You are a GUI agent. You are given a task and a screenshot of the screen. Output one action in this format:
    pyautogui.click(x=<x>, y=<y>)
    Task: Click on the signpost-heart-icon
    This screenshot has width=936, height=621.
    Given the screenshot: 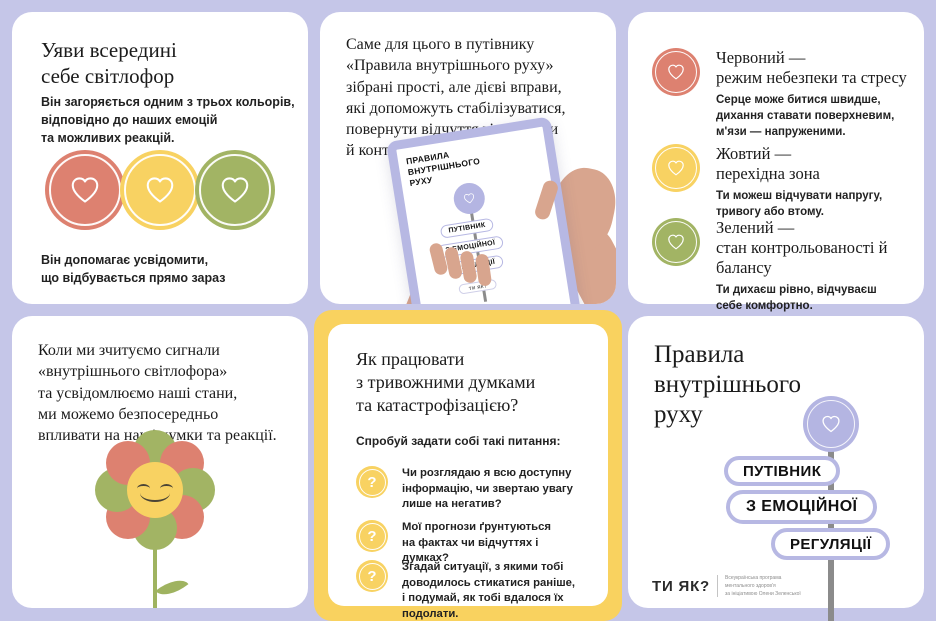 What is the action you would take?
    pyautogui.click(x=831, y=424)
    